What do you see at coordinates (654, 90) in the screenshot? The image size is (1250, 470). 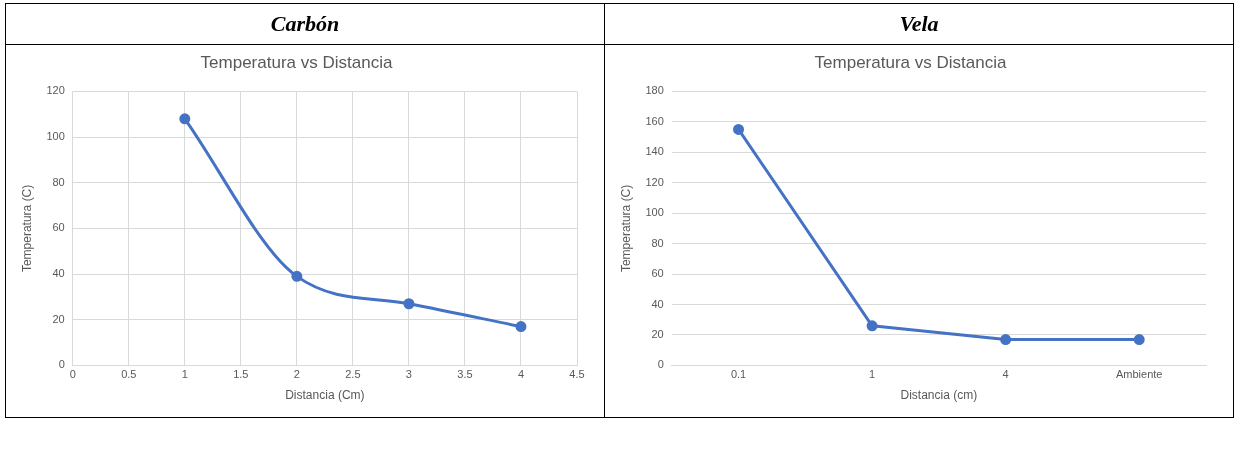 I see `y-tick-label: 180` at bounding box center [654, 90].